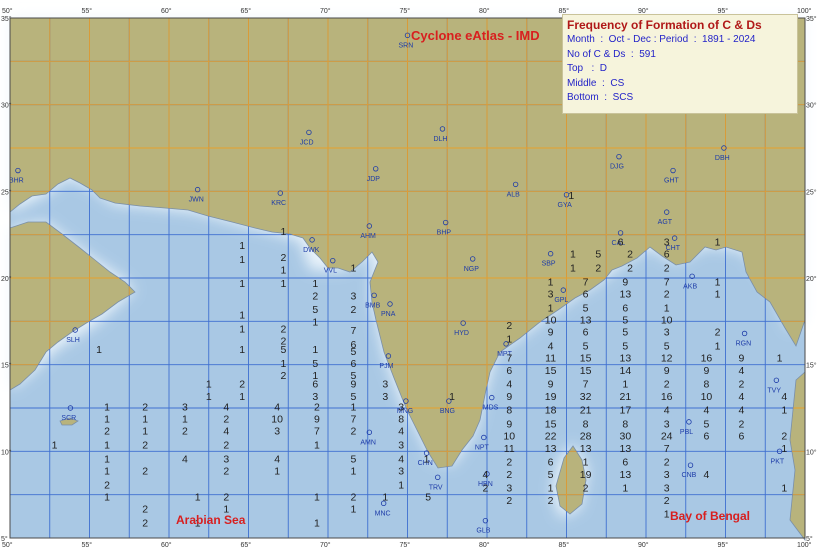 The height and width of the screenshot is (552, 818). Describe the element at coordinates (661, 39) in the screenshot. I see `info-line-period: Month : Oct - Dec : Period : 1891 - 2024` at that location.